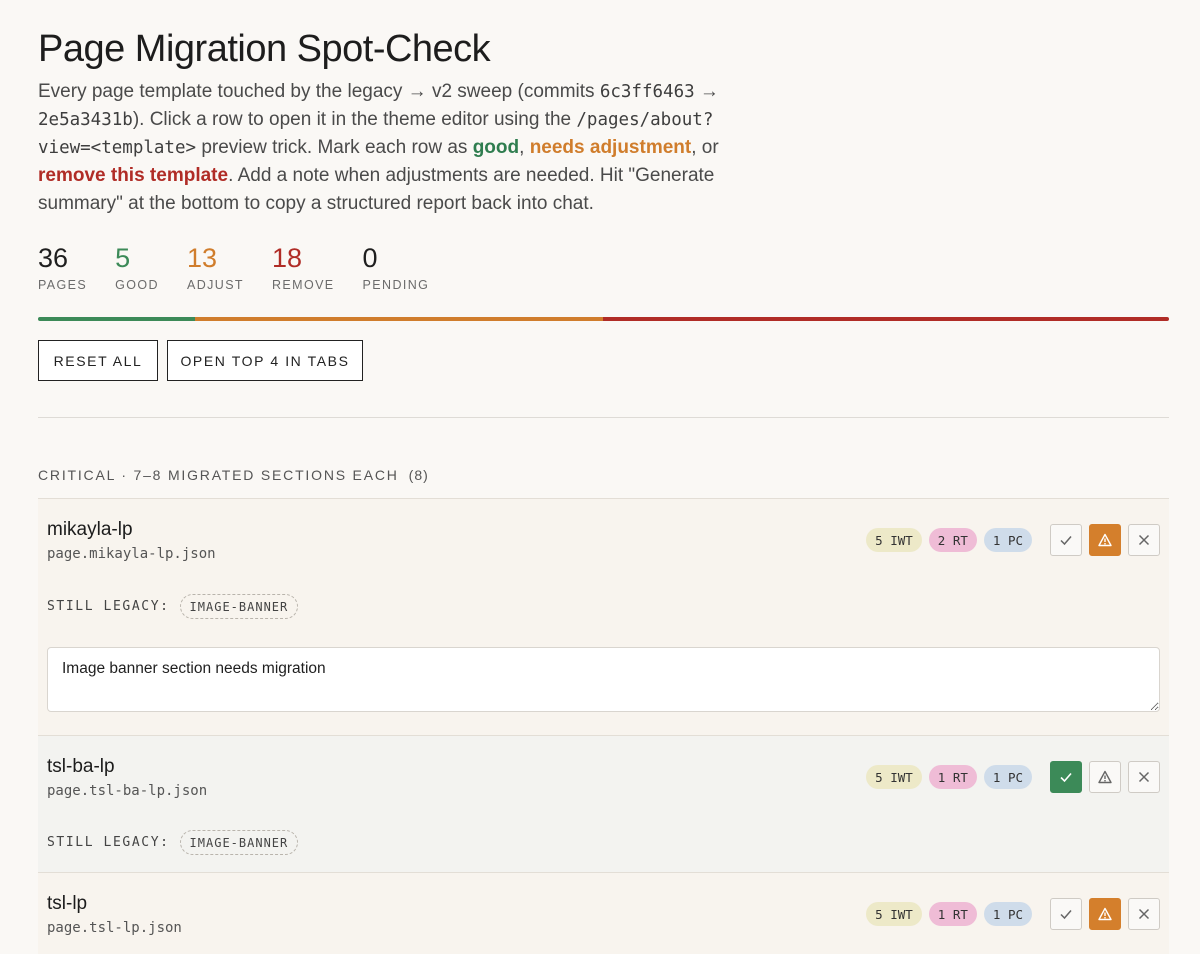 This screenshot has width=1200, height=954. I want to click on row-badges: 5 IWT 2 RT 1 PC, so click(949, 540).